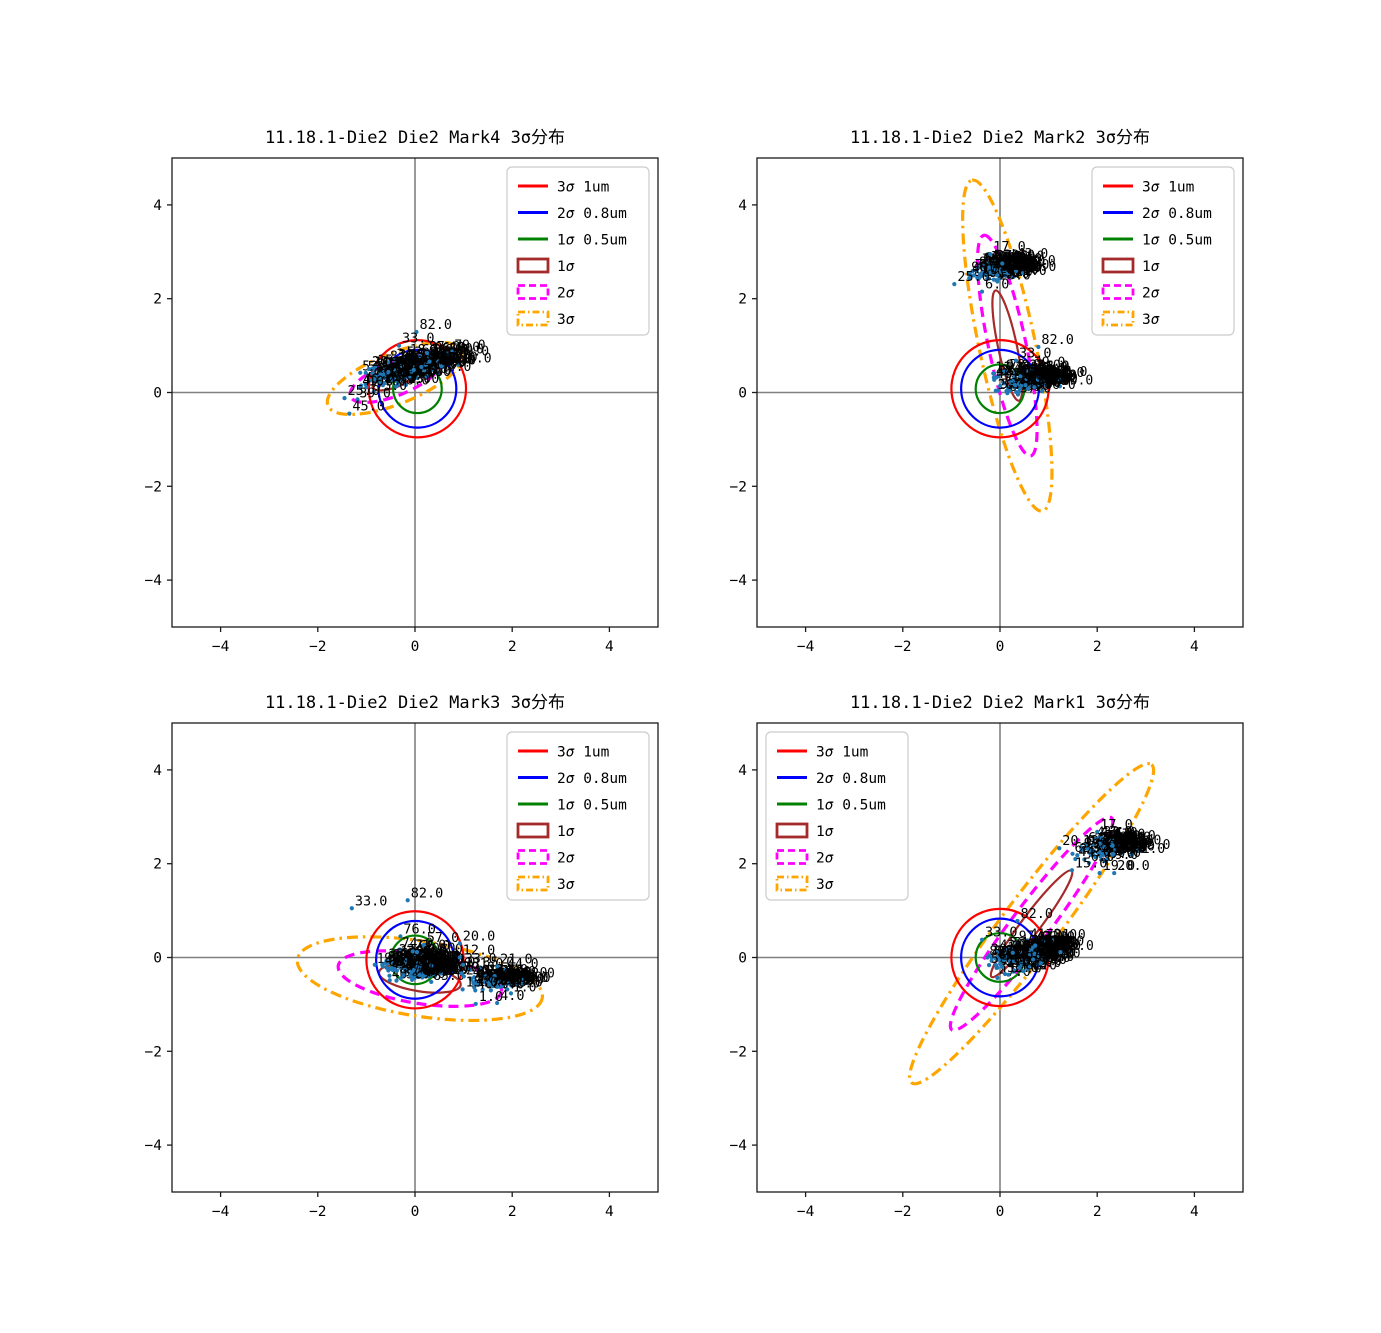 This screenshot has width=1381, height=1333. I want to click on y-tick-label: 2, so click(157, 865).